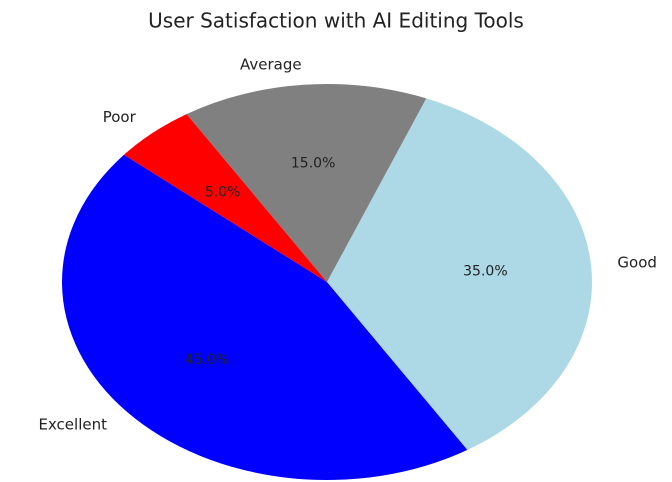 Image resolution: width=672 pixels, height=482 pixels. I want to click on chart-title: User Satisfaction with AI Editing Tools, so click(336, 21).